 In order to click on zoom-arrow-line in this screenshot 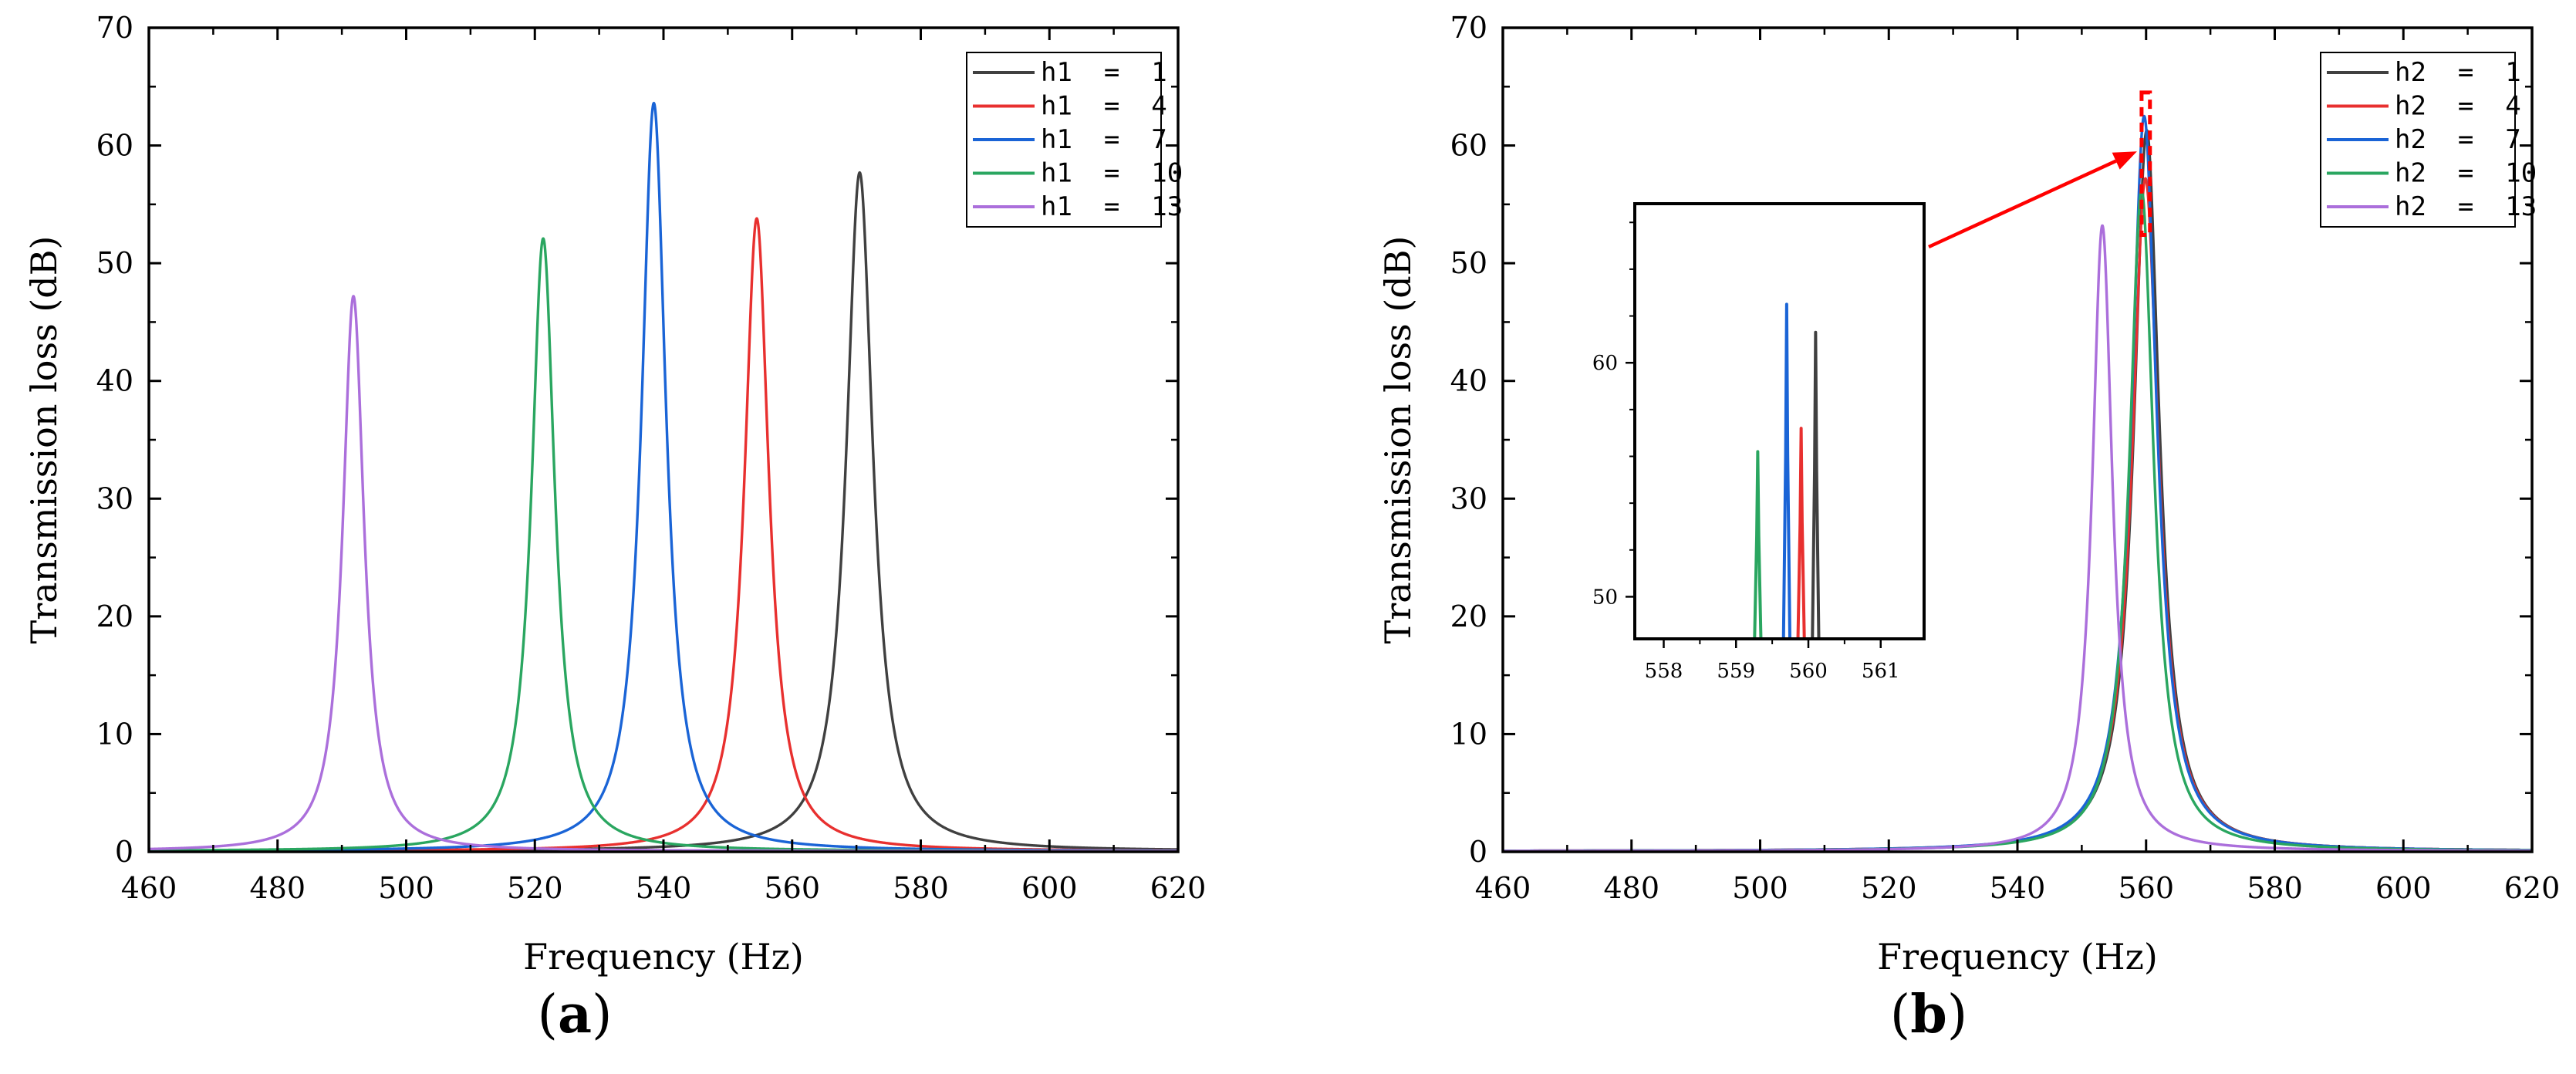, I will do `click(2022, 204)`.